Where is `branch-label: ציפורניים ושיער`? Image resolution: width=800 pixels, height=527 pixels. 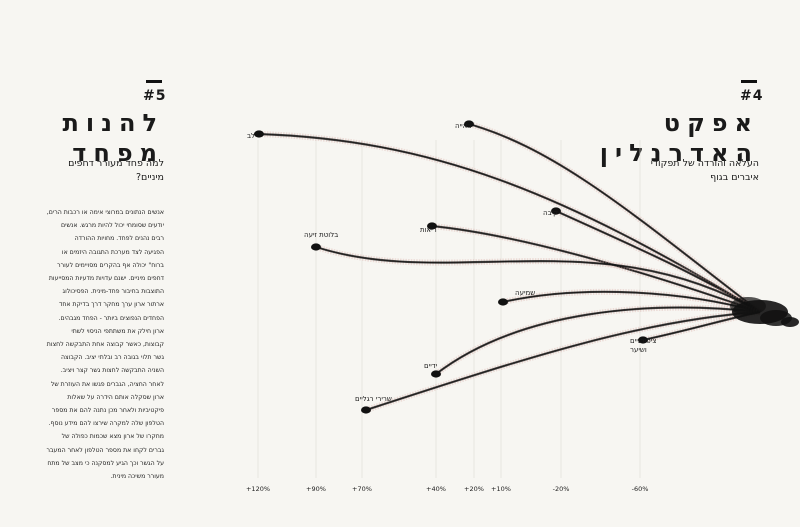
branch-label: ציפורניים ושיער is located at coordinates (643, 345).